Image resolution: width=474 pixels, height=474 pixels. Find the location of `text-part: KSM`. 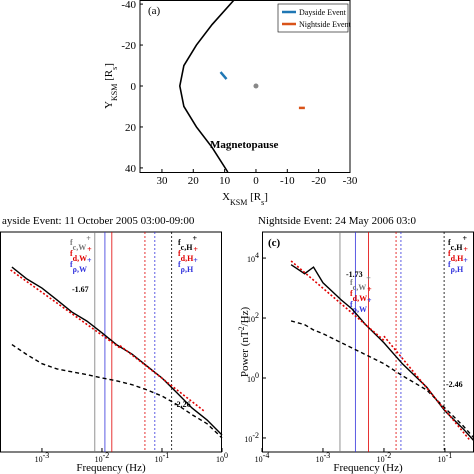

text-part: KSM is located at coordinates (238, 202).